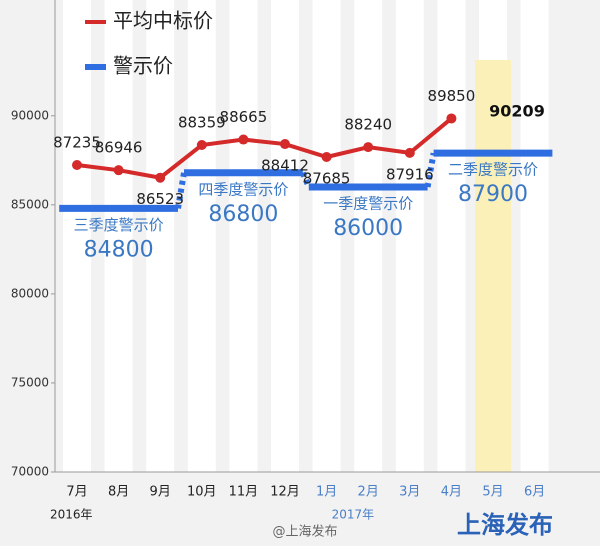  Describe the element at coordinates (244, 492) in the screenshot. I see `x-tick-label: 11月` at that location.